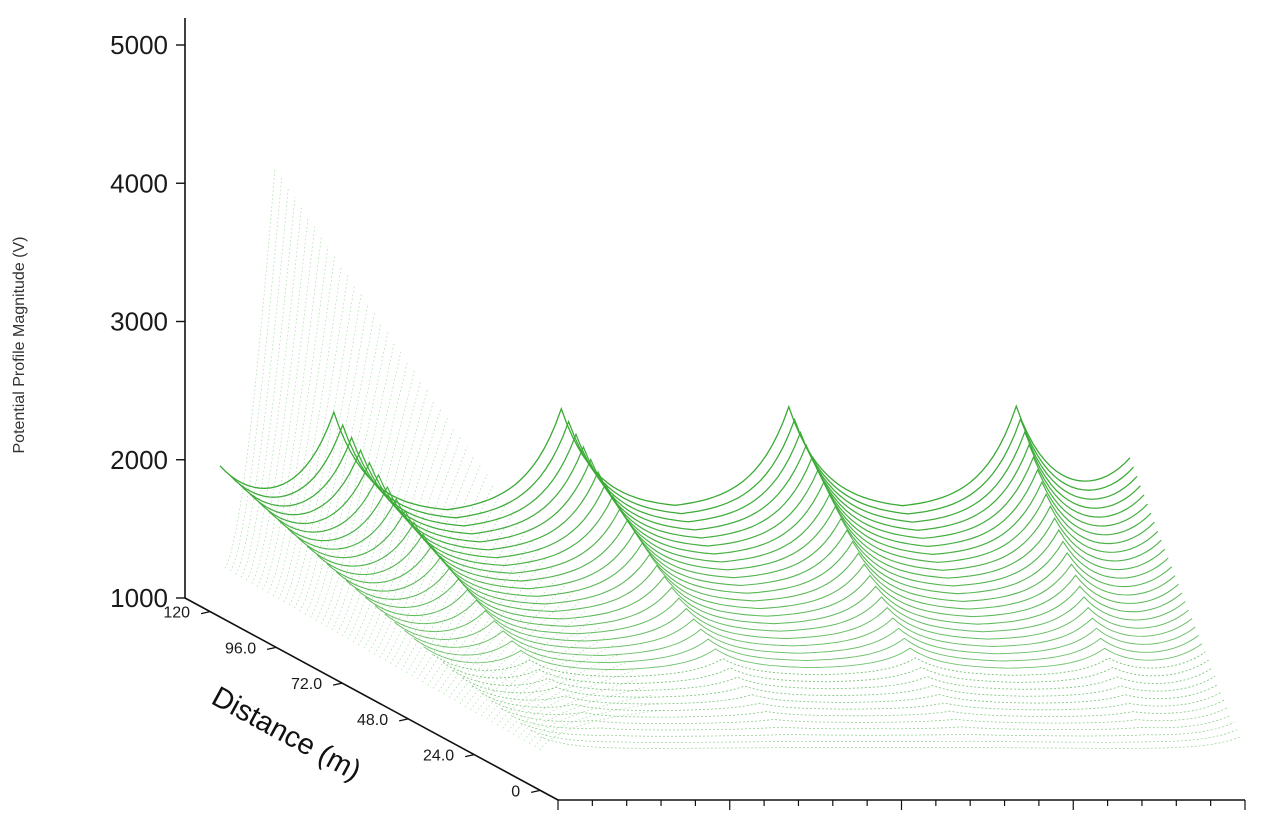  Describe the element at coordinates (176, 613) in the screenshot. I see `distance-tick-label: 120` at that location.